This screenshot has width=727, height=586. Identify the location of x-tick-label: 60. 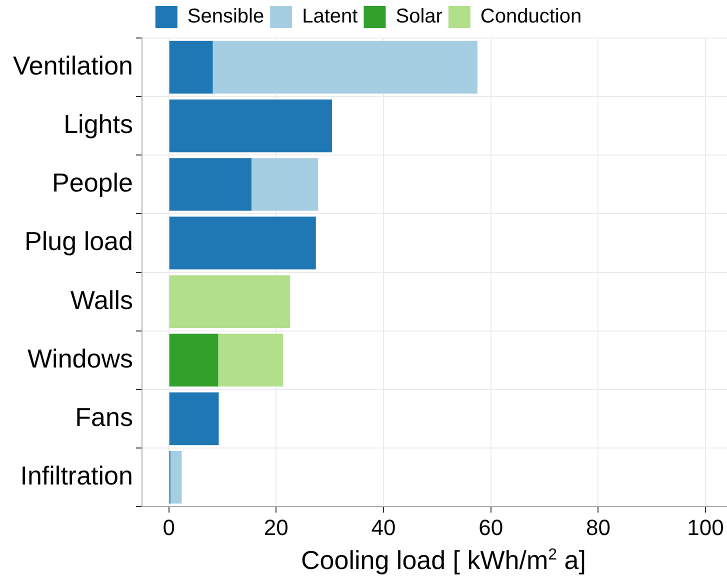
(491, 527).